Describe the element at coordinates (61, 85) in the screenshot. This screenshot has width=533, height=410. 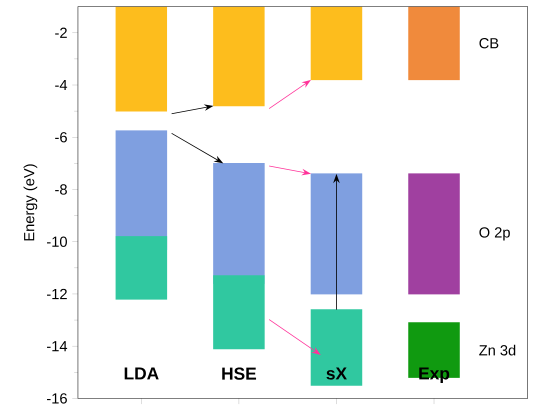
I see `y-tick-label: -4` at that location.